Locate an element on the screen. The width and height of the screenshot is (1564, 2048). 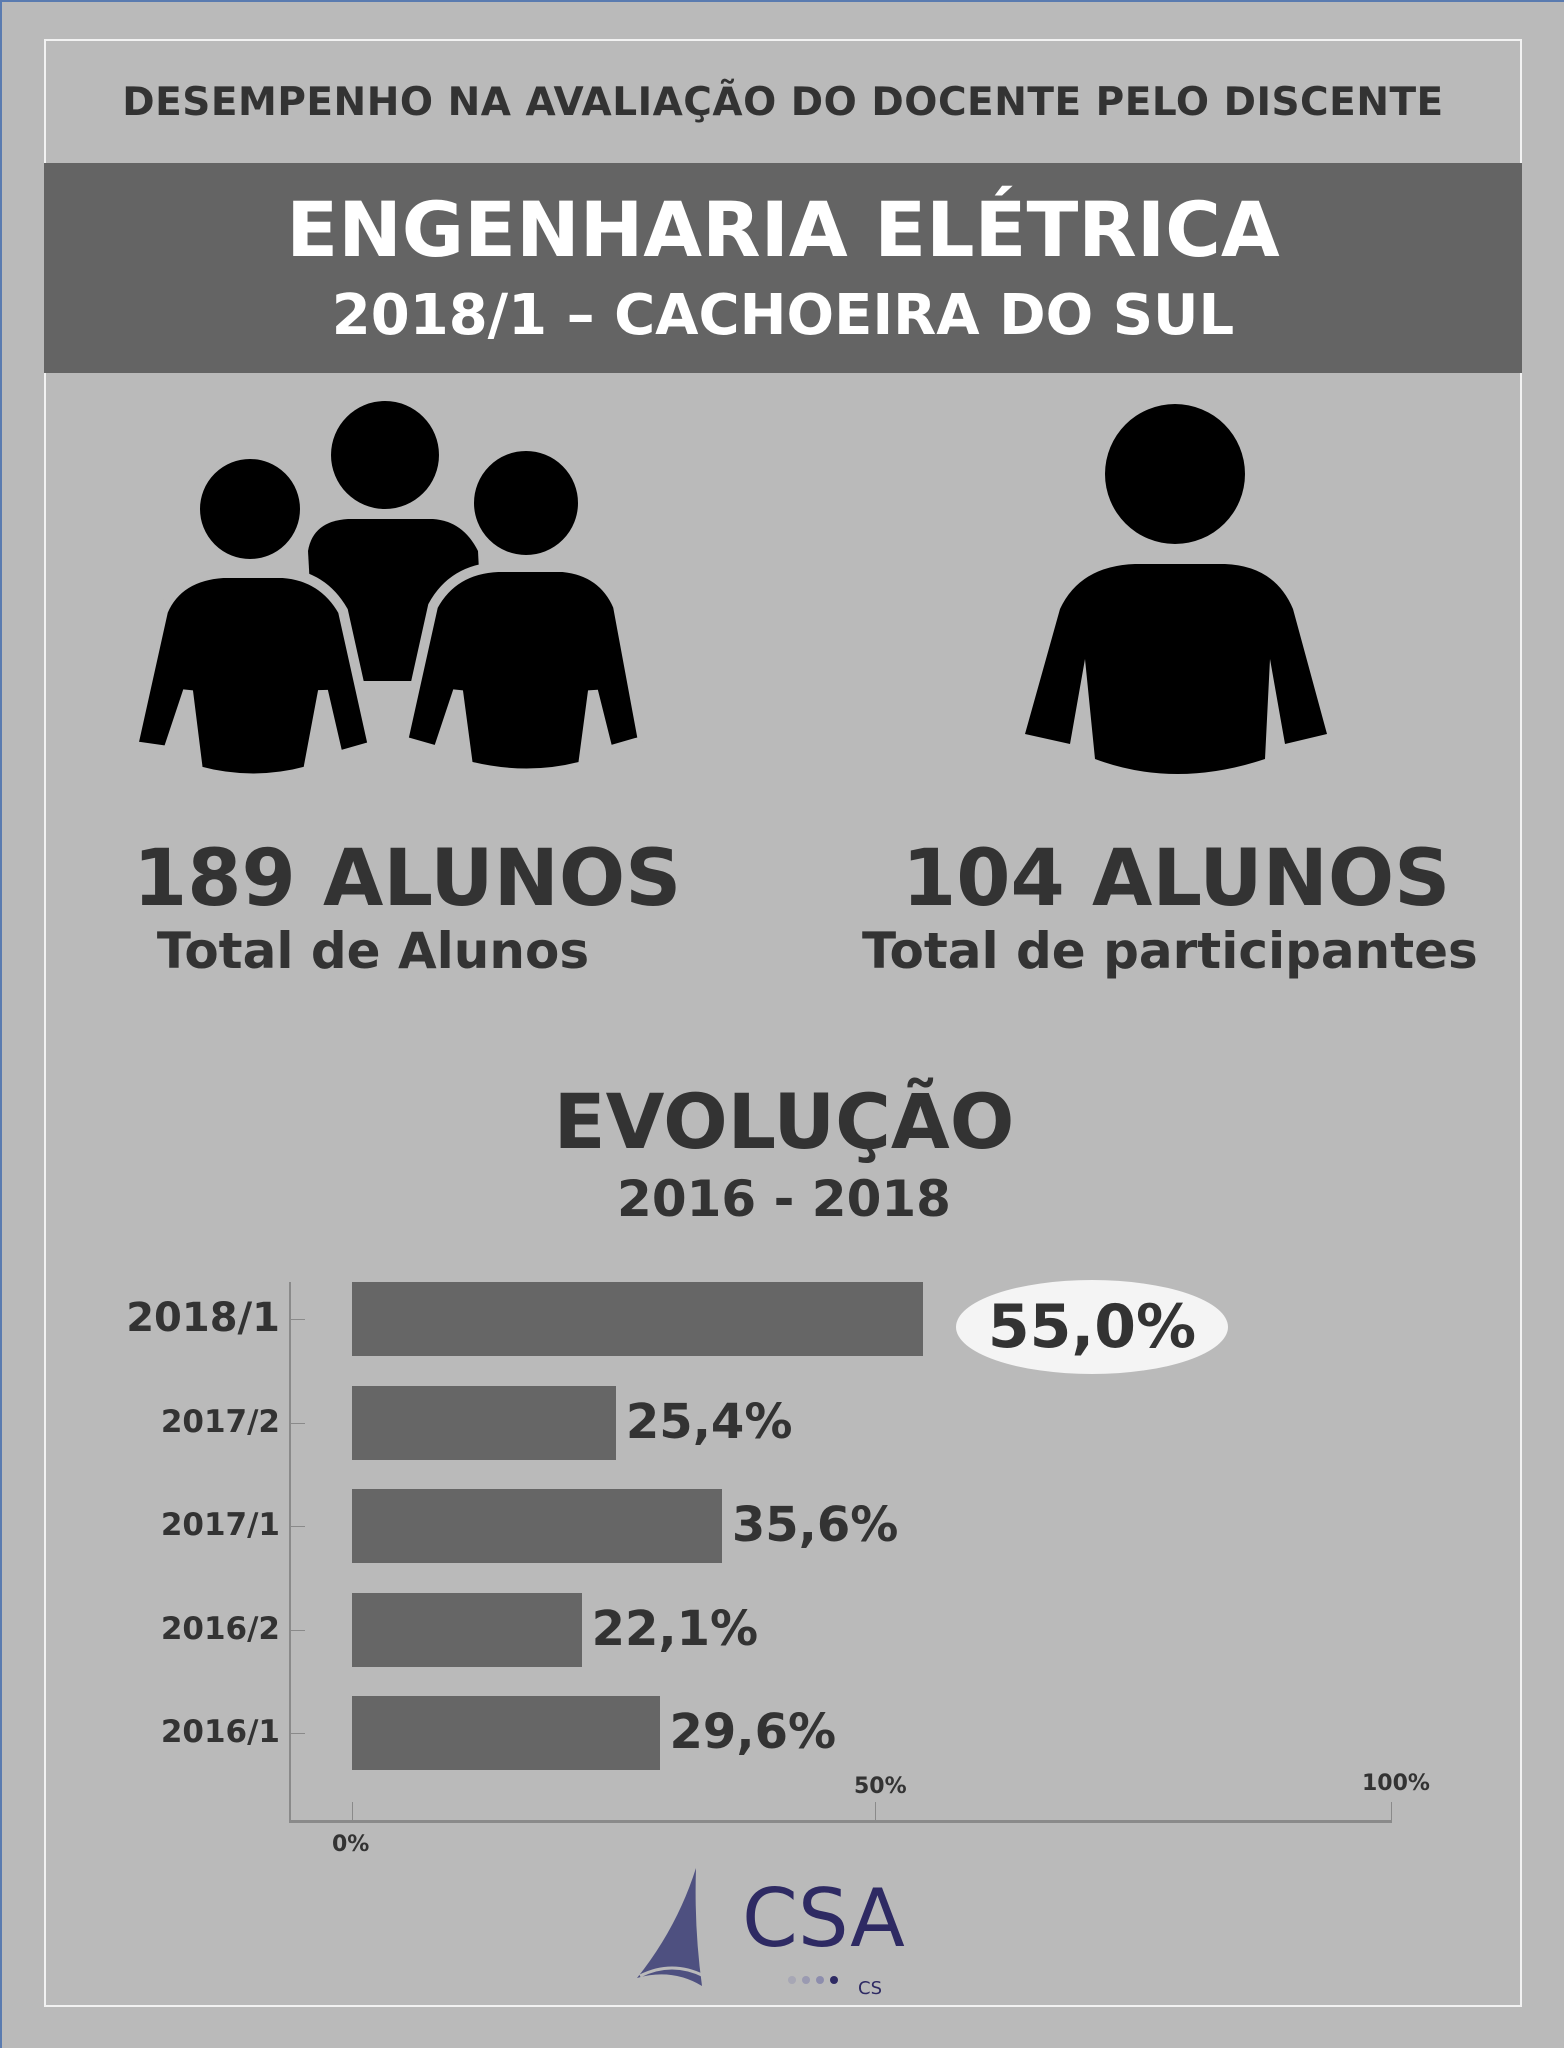
y-axis is located at coordinates (290, 1552).